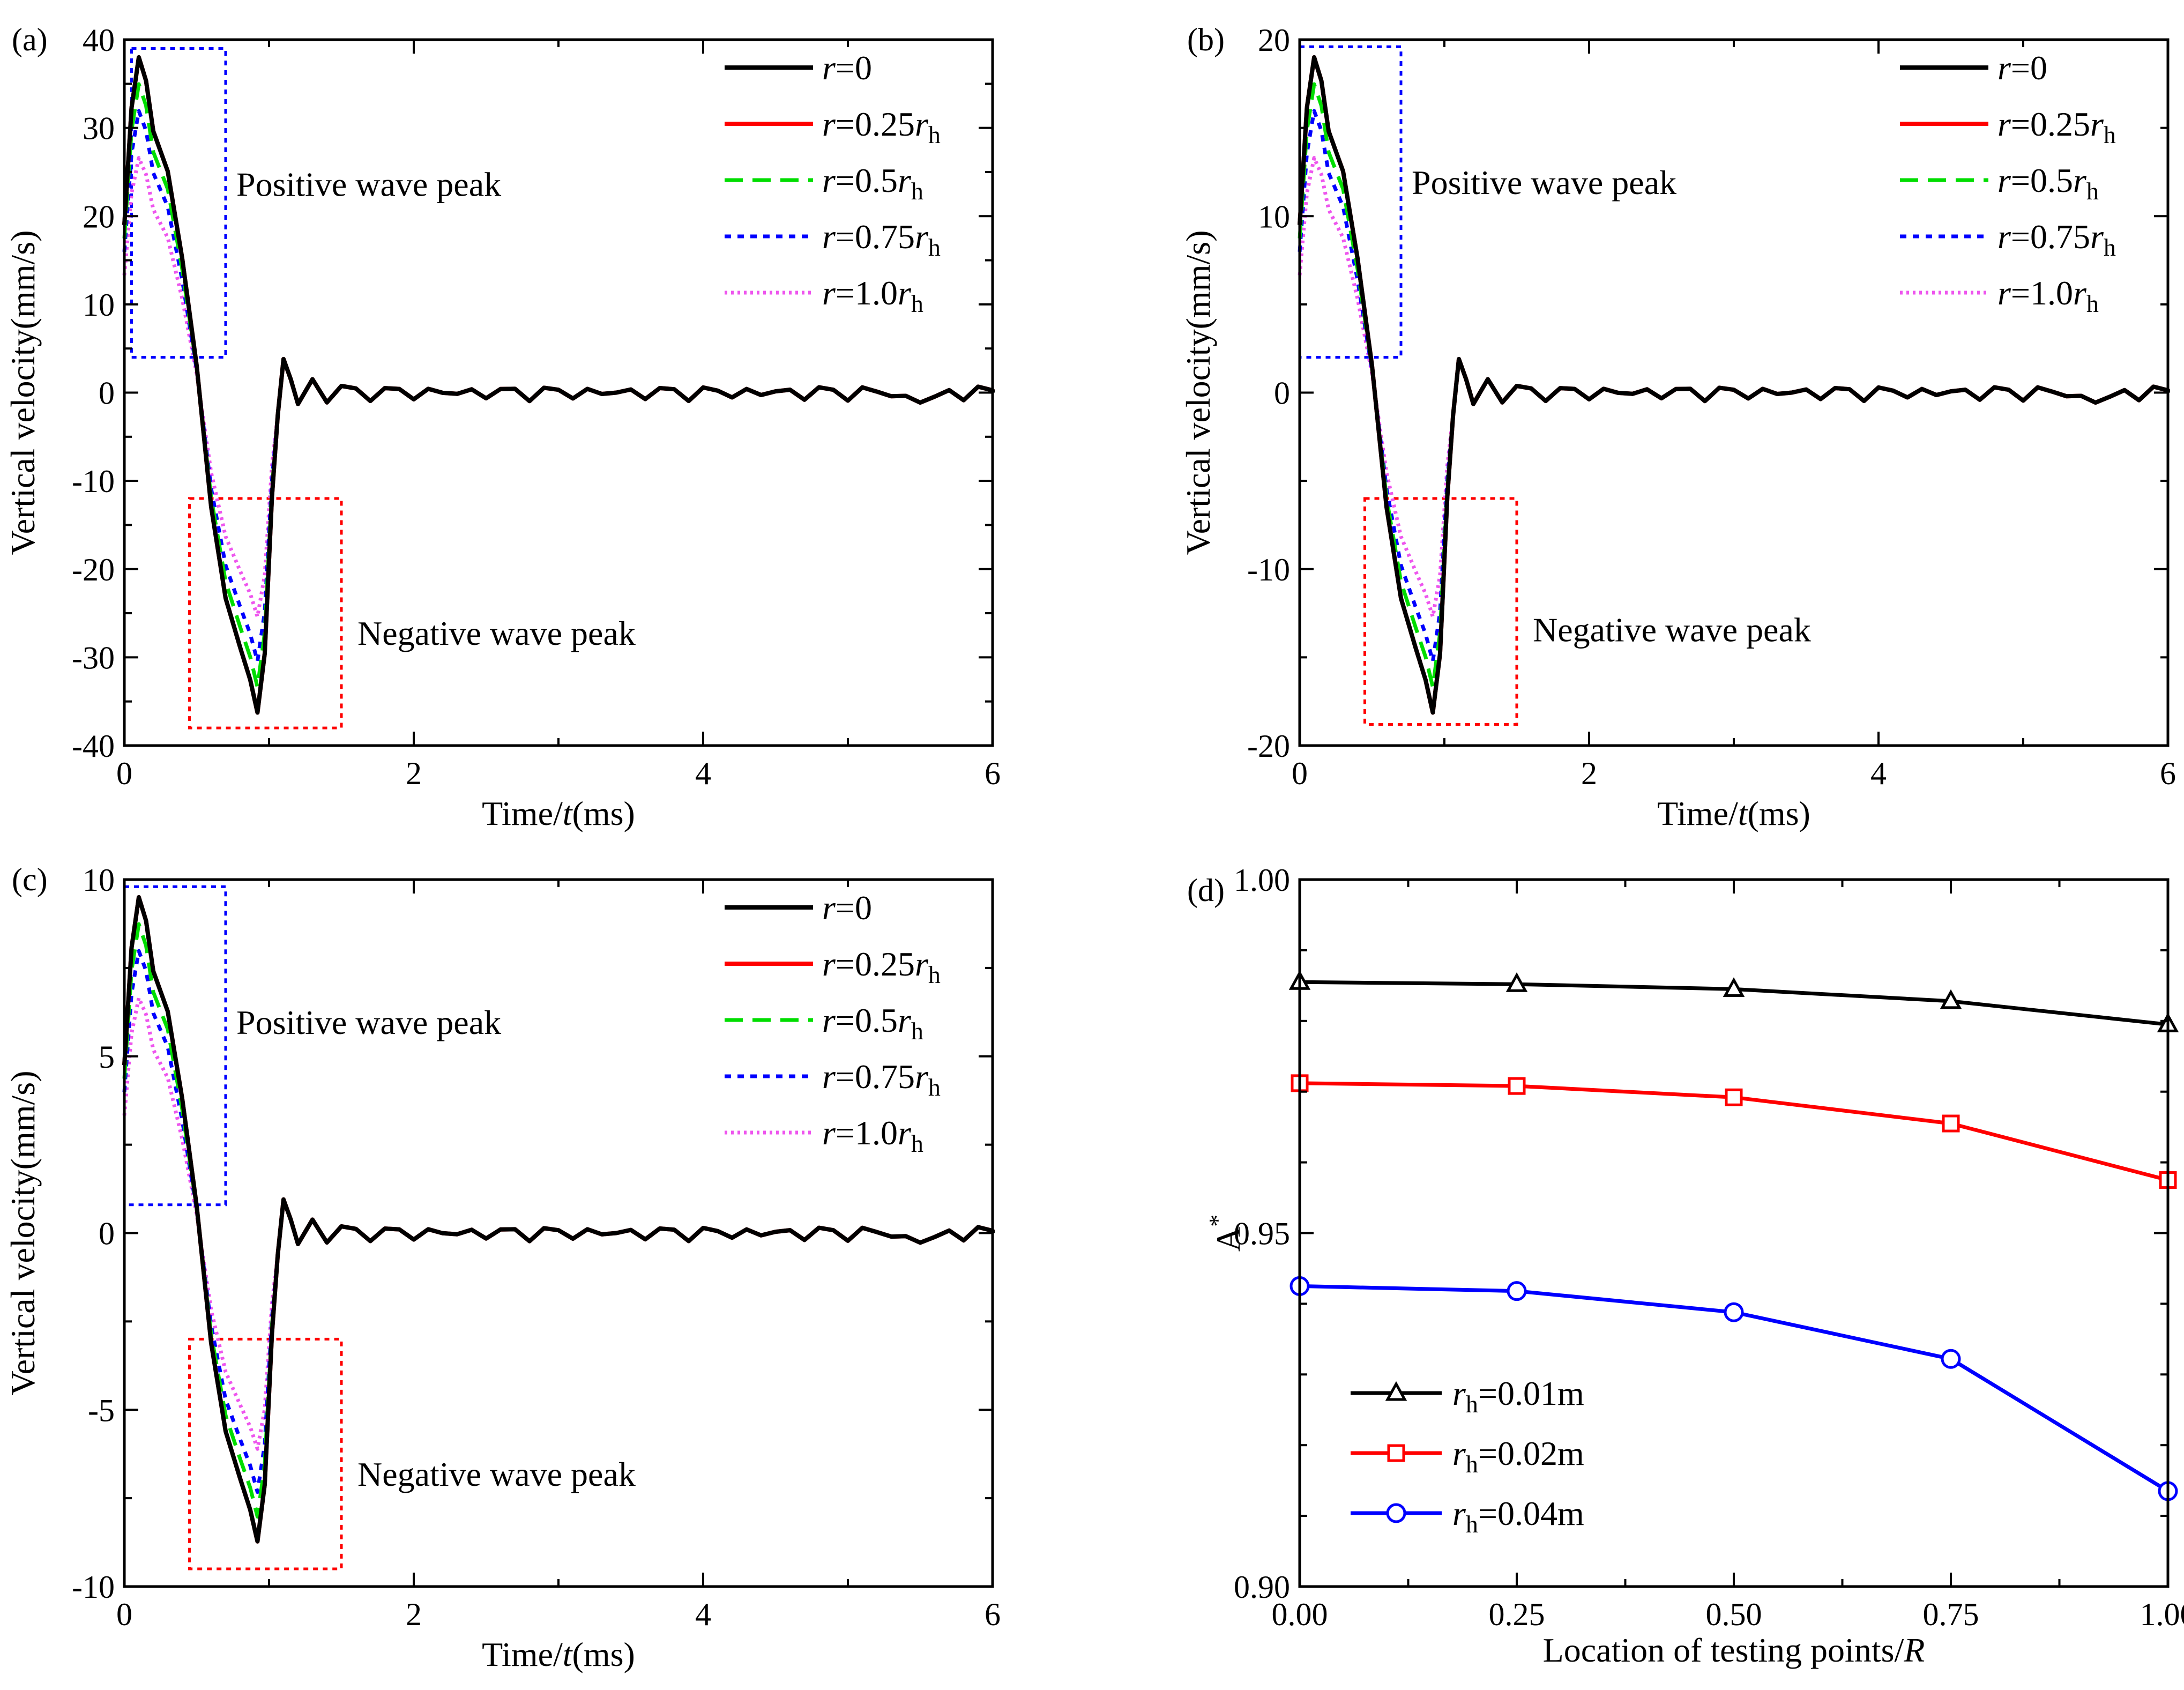 This screenshot has width=2184, height=1690. What do you see at coordinates (179, 203) in the screenshot?
I see `positive-peak-box` at bounding box center [179, 203].